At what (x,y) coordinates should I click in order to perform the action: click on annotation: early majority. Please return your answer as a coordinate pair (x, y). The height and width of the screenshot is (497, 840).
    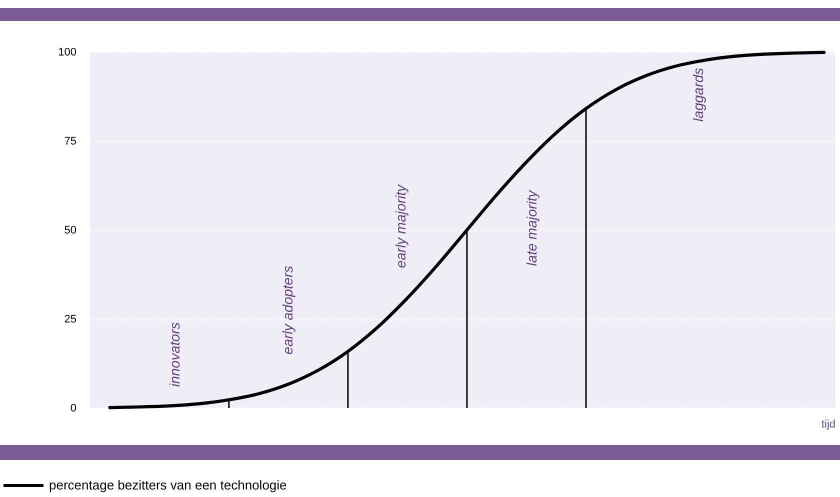
    Looking at the image, I should click on (400, 226).